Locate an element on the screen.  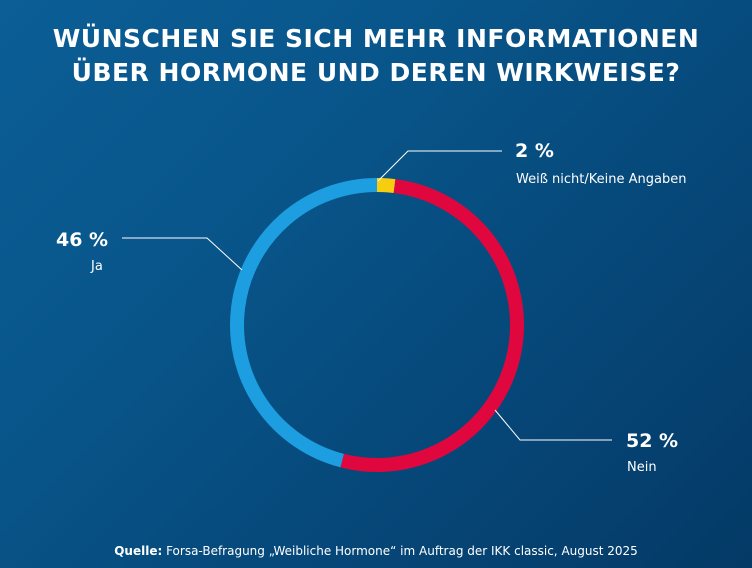
data-label-nein-category: Nein is located at coordinates (642, 467).